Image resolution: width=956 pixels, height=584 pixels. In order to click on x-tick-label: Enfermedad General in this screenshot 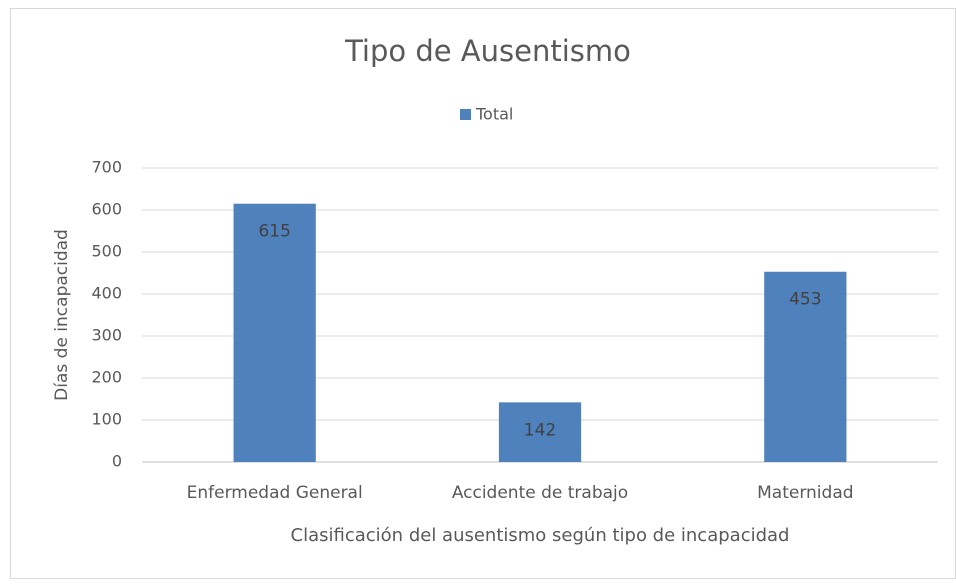, I will do `click(275, 493)`.